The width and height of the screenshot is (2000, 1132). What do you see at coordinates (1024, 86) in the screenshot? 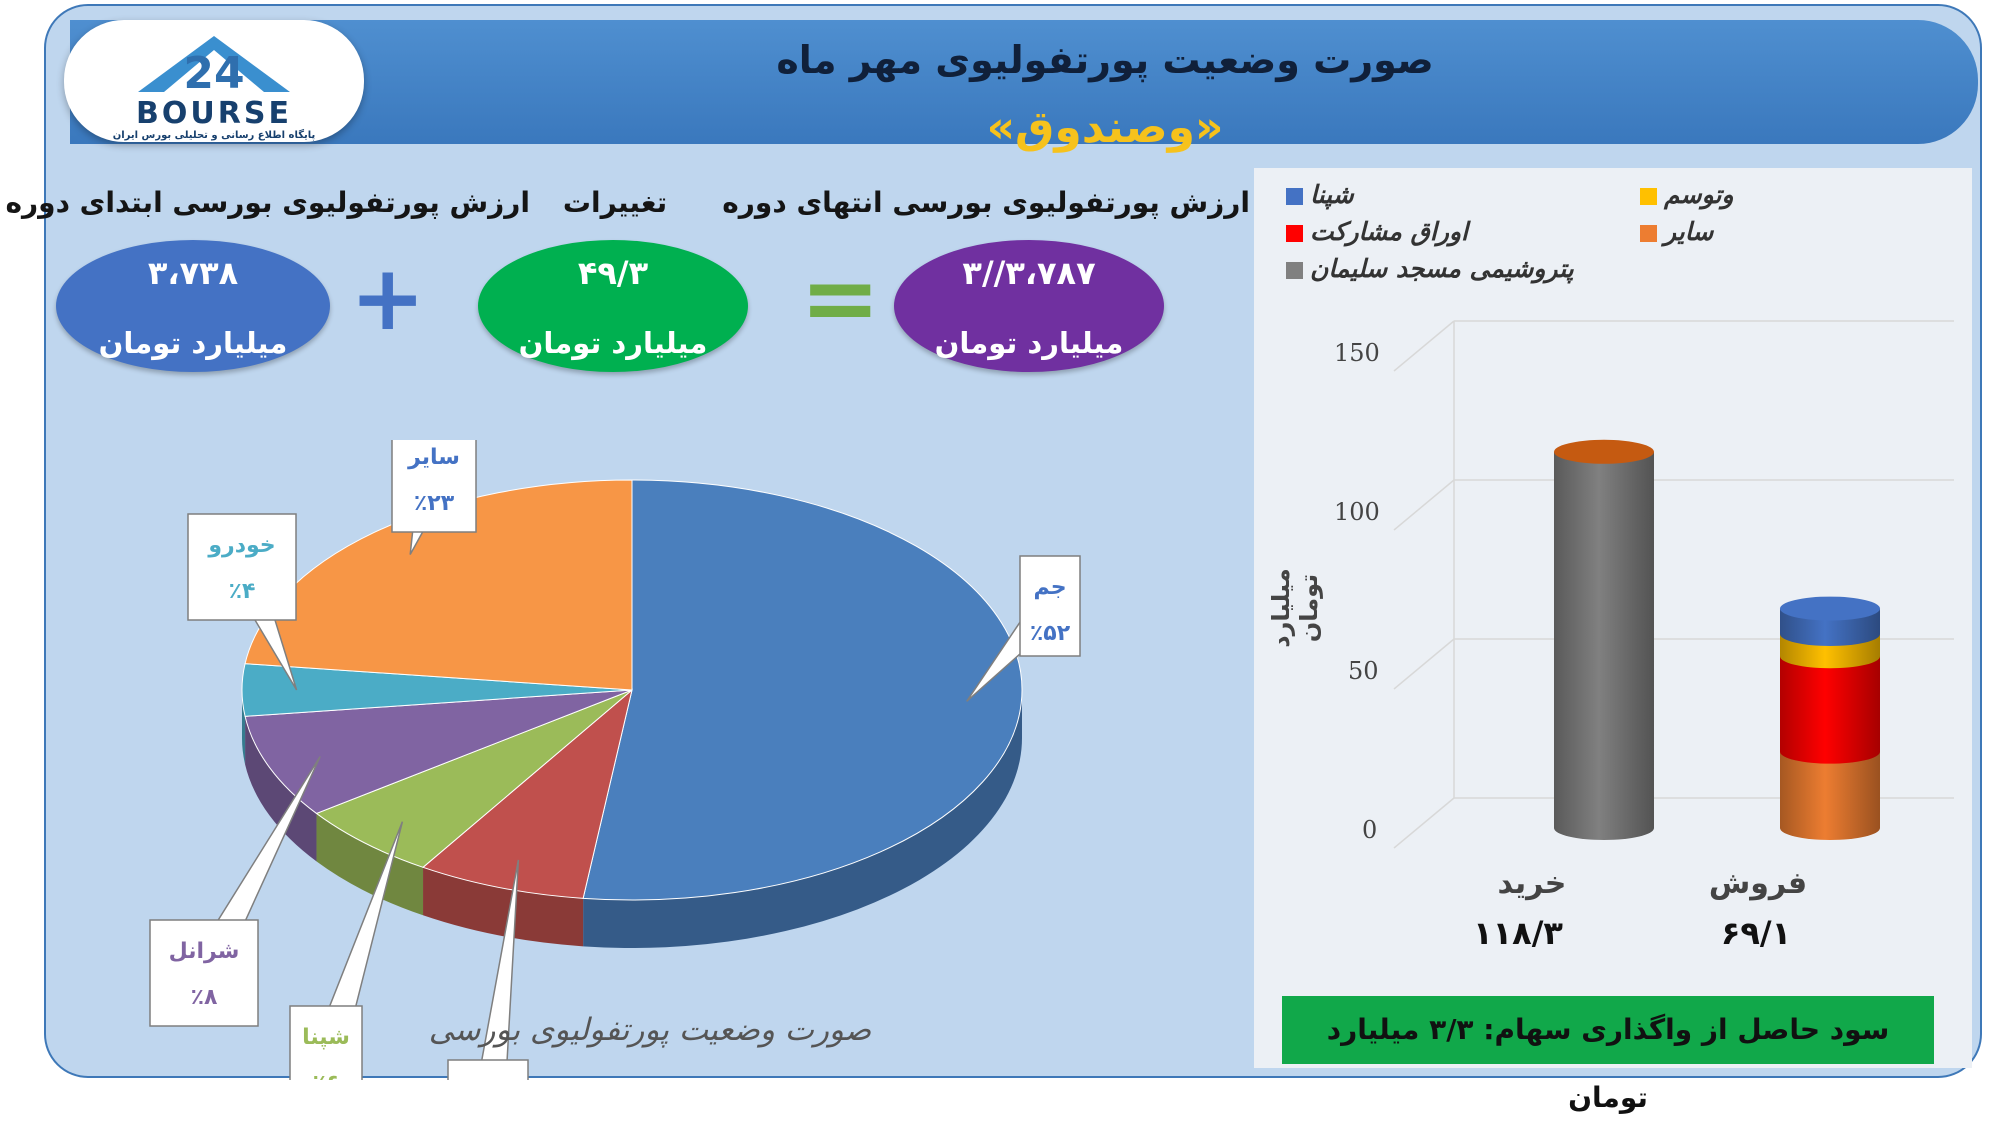
I see `header-banner: صورت وضعیت پورتفولیوی مهر ماه «وصندوق»` at bounding box center [1024, 86].